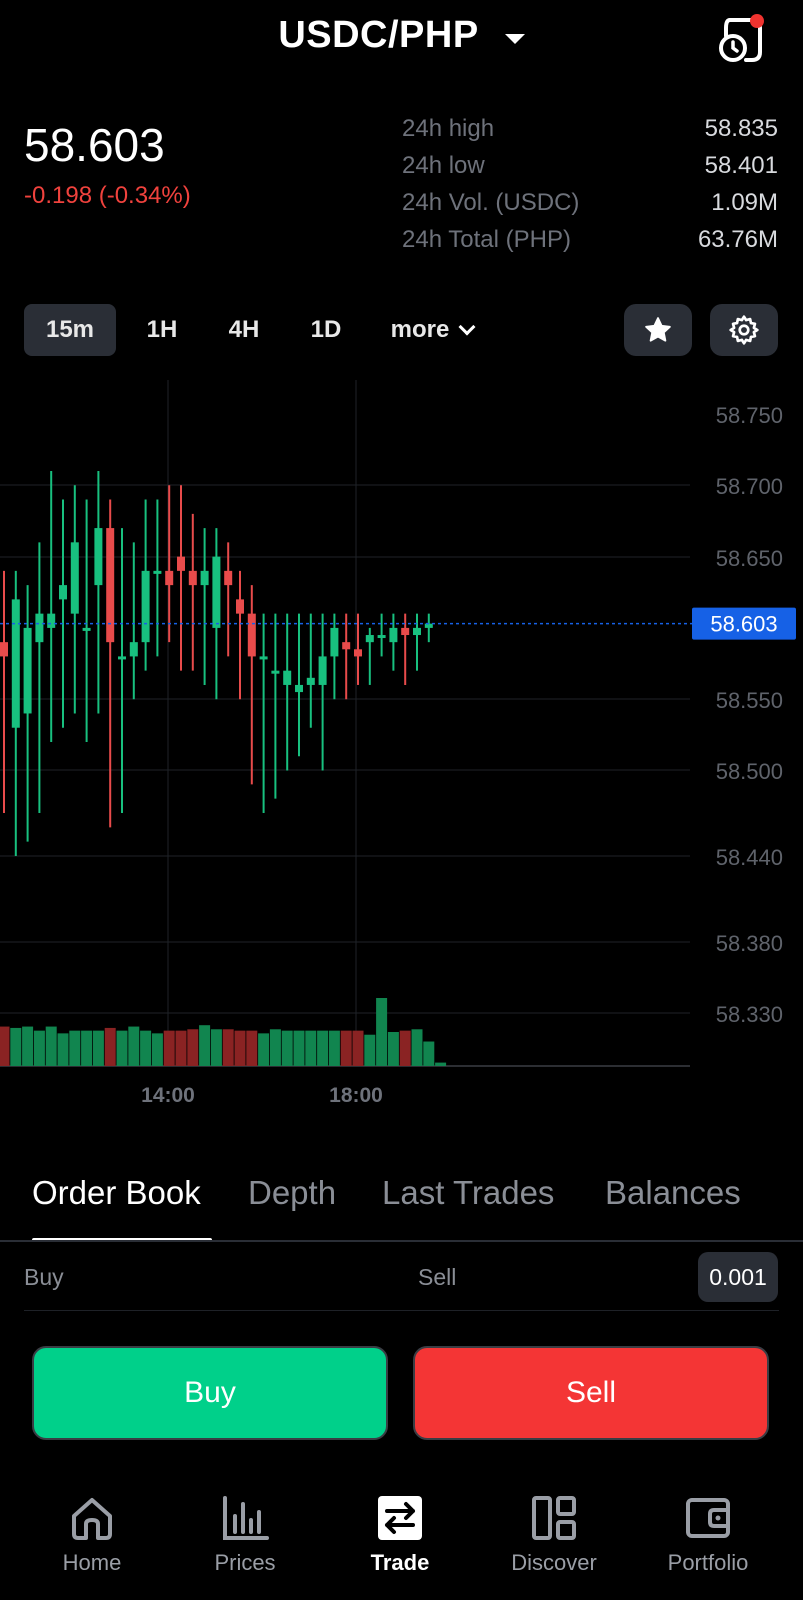 The width and height of the screenshot is (803, 1600). I want to click on notification-dot, so click(757, 21).